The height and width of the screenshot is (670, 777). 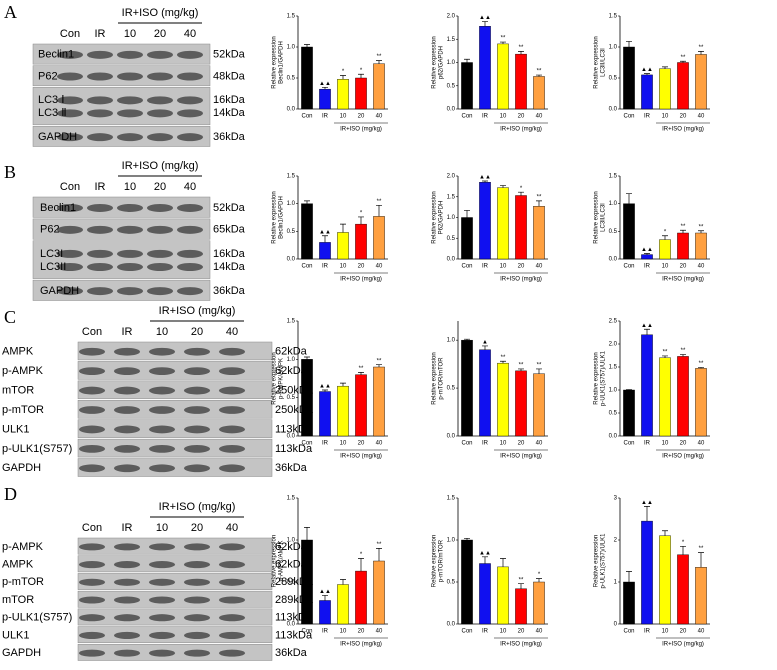 I want to click on y-axis-label: p-AMPK/AMPK, so click(x=282, y=378).